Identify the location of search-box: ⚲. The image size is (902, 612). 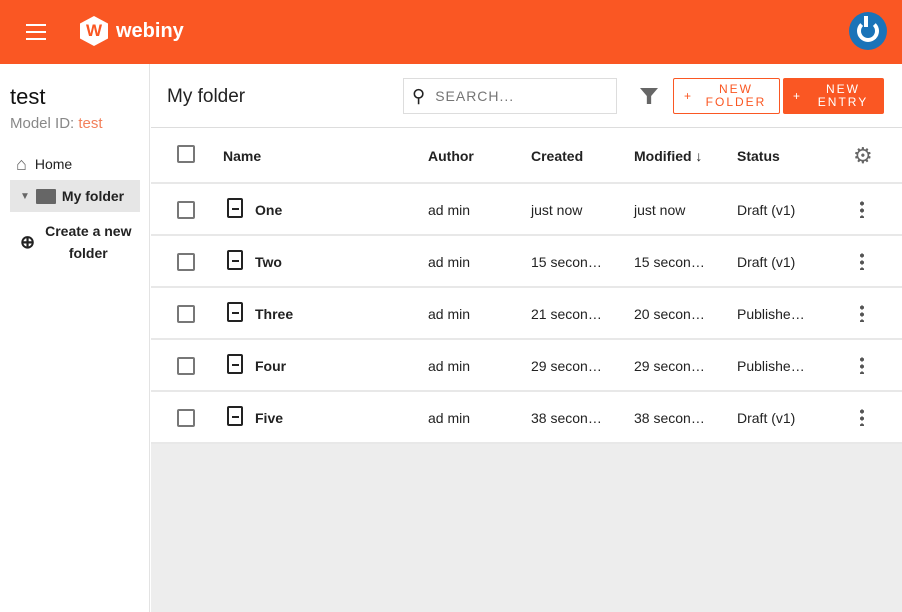
(510, 96).